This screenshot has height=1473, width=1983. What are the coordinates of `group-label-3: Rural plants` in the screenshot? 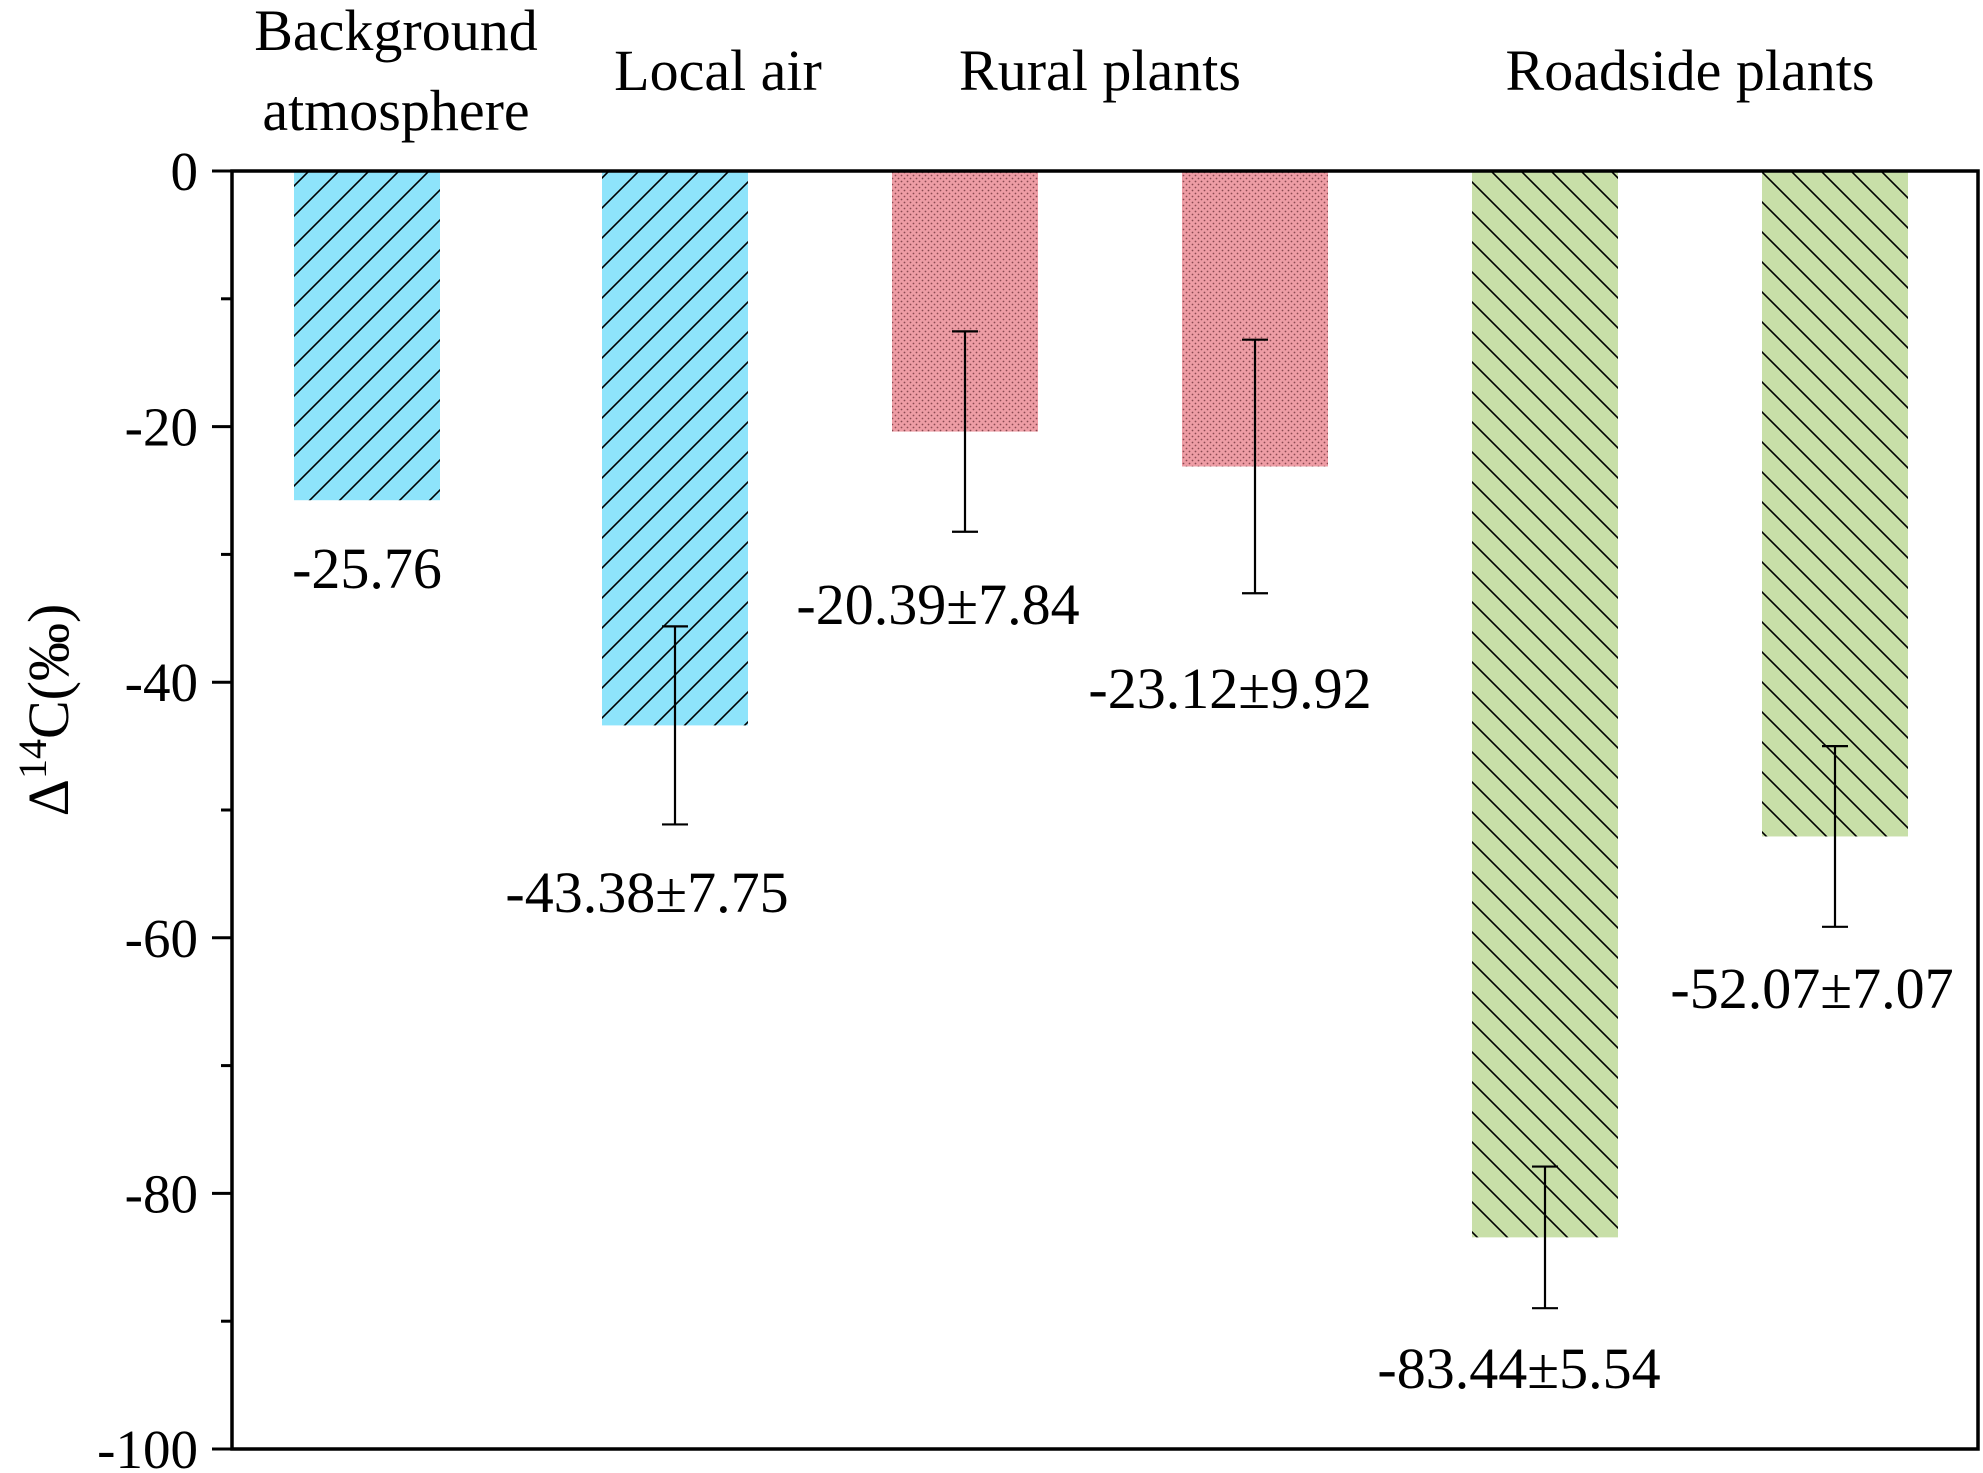 It's located at (1100, 70).